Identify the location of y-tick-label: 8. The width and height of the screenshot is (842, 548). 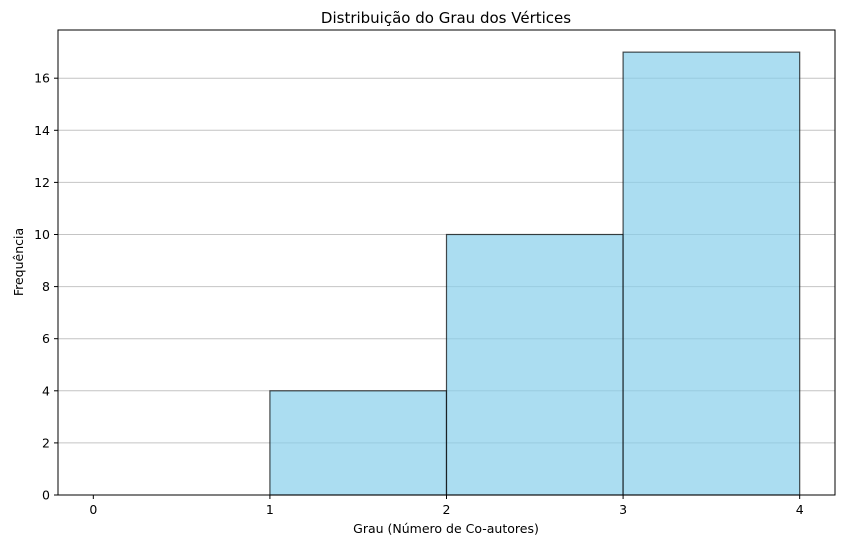
(46, 286).